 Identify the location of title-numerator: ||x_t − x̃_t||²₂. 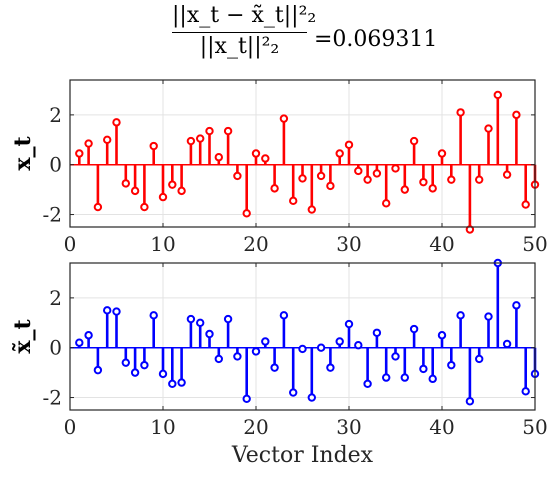
(244, 17).